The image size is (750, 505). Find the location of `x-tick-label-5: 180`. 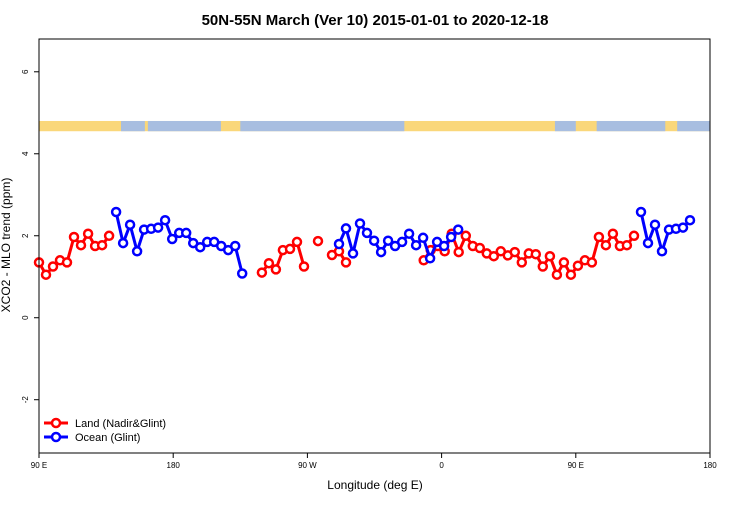

x-tick-label-5: 180 is located at coordinates (710, 465).